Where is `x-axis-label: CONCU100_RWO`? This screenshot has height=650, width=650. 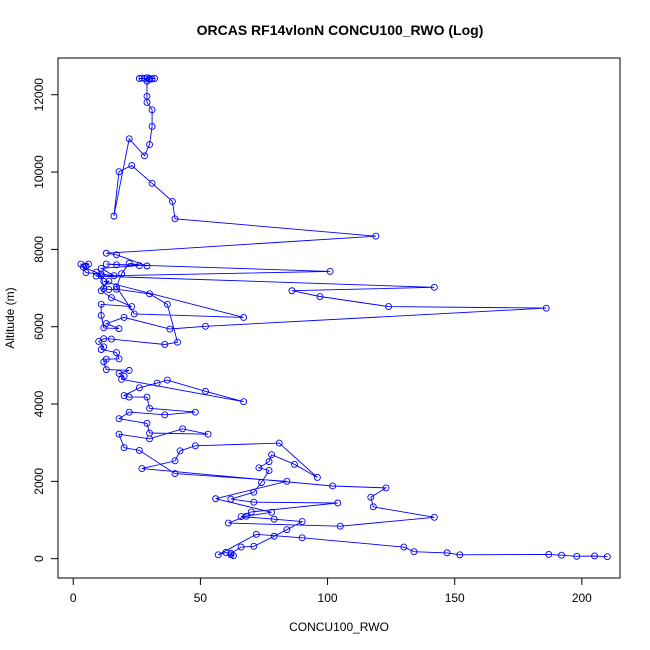 x-axis-label: CONCU100_RWO is located at coordinates (339, 627).